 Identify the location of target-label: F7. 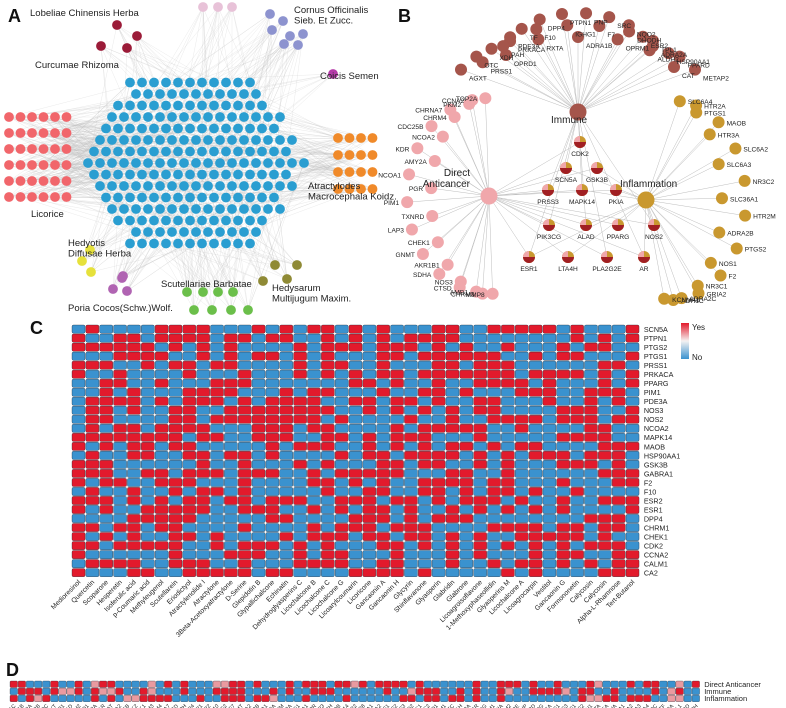
(611, 35).